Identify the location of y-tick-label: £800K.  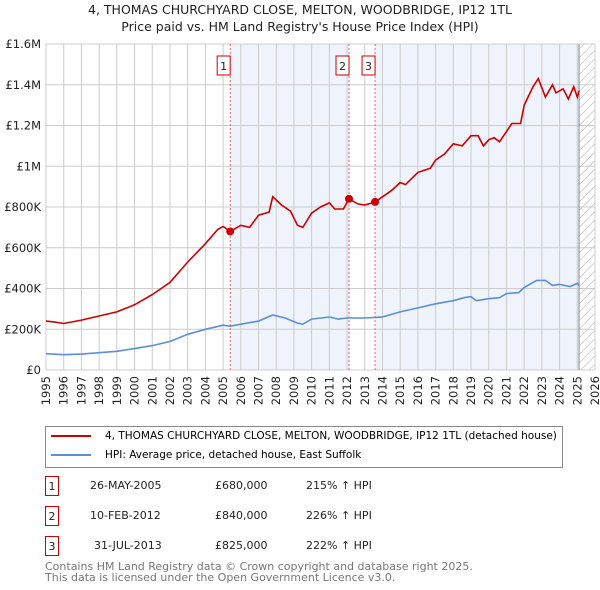
(22, 207).